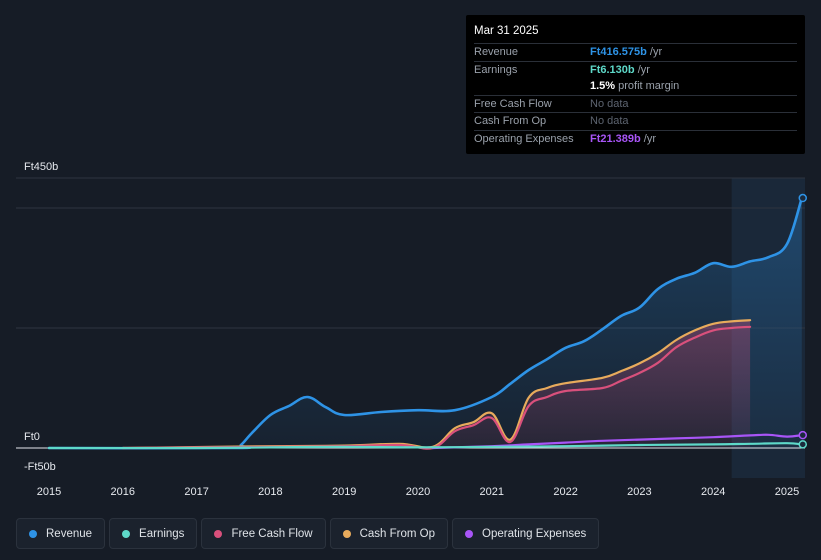 The image size is (821, 560). I want to click on y-tick-label: Ft450b, so click(41, 167).